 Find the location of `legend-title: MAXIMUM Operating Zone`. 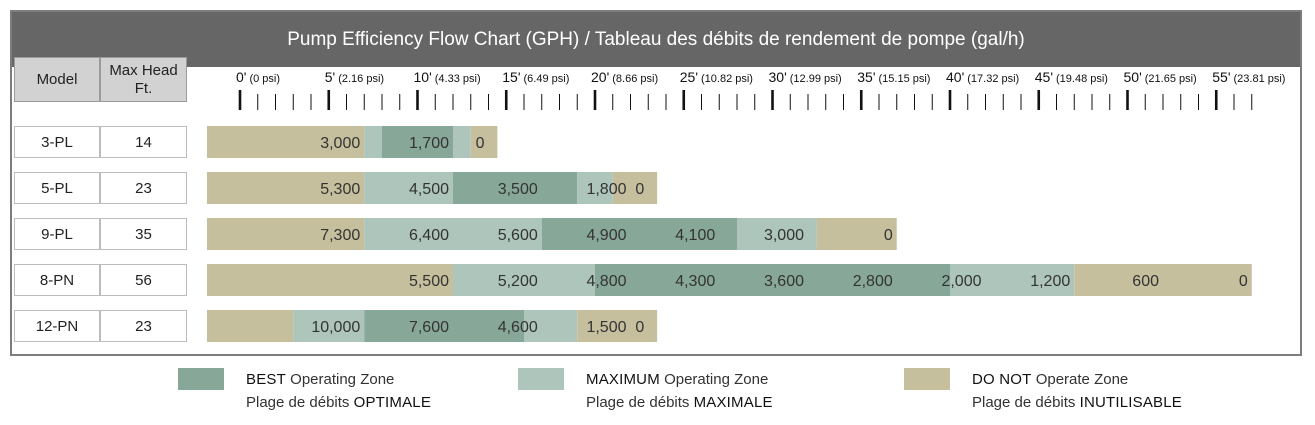

legend-title: MAXIMUM Operating Zone is located at coordinates (736, 379).